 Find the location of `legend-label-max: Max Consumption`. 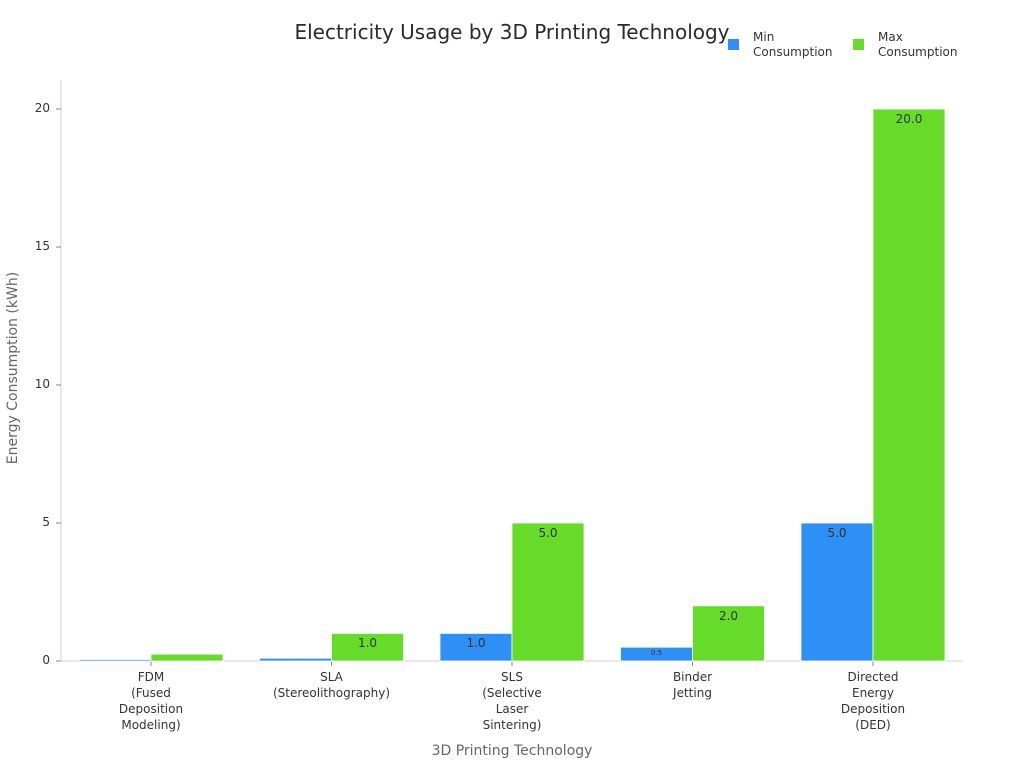

legend-label-max: Max Consumption is located at coordinates (918, 44).